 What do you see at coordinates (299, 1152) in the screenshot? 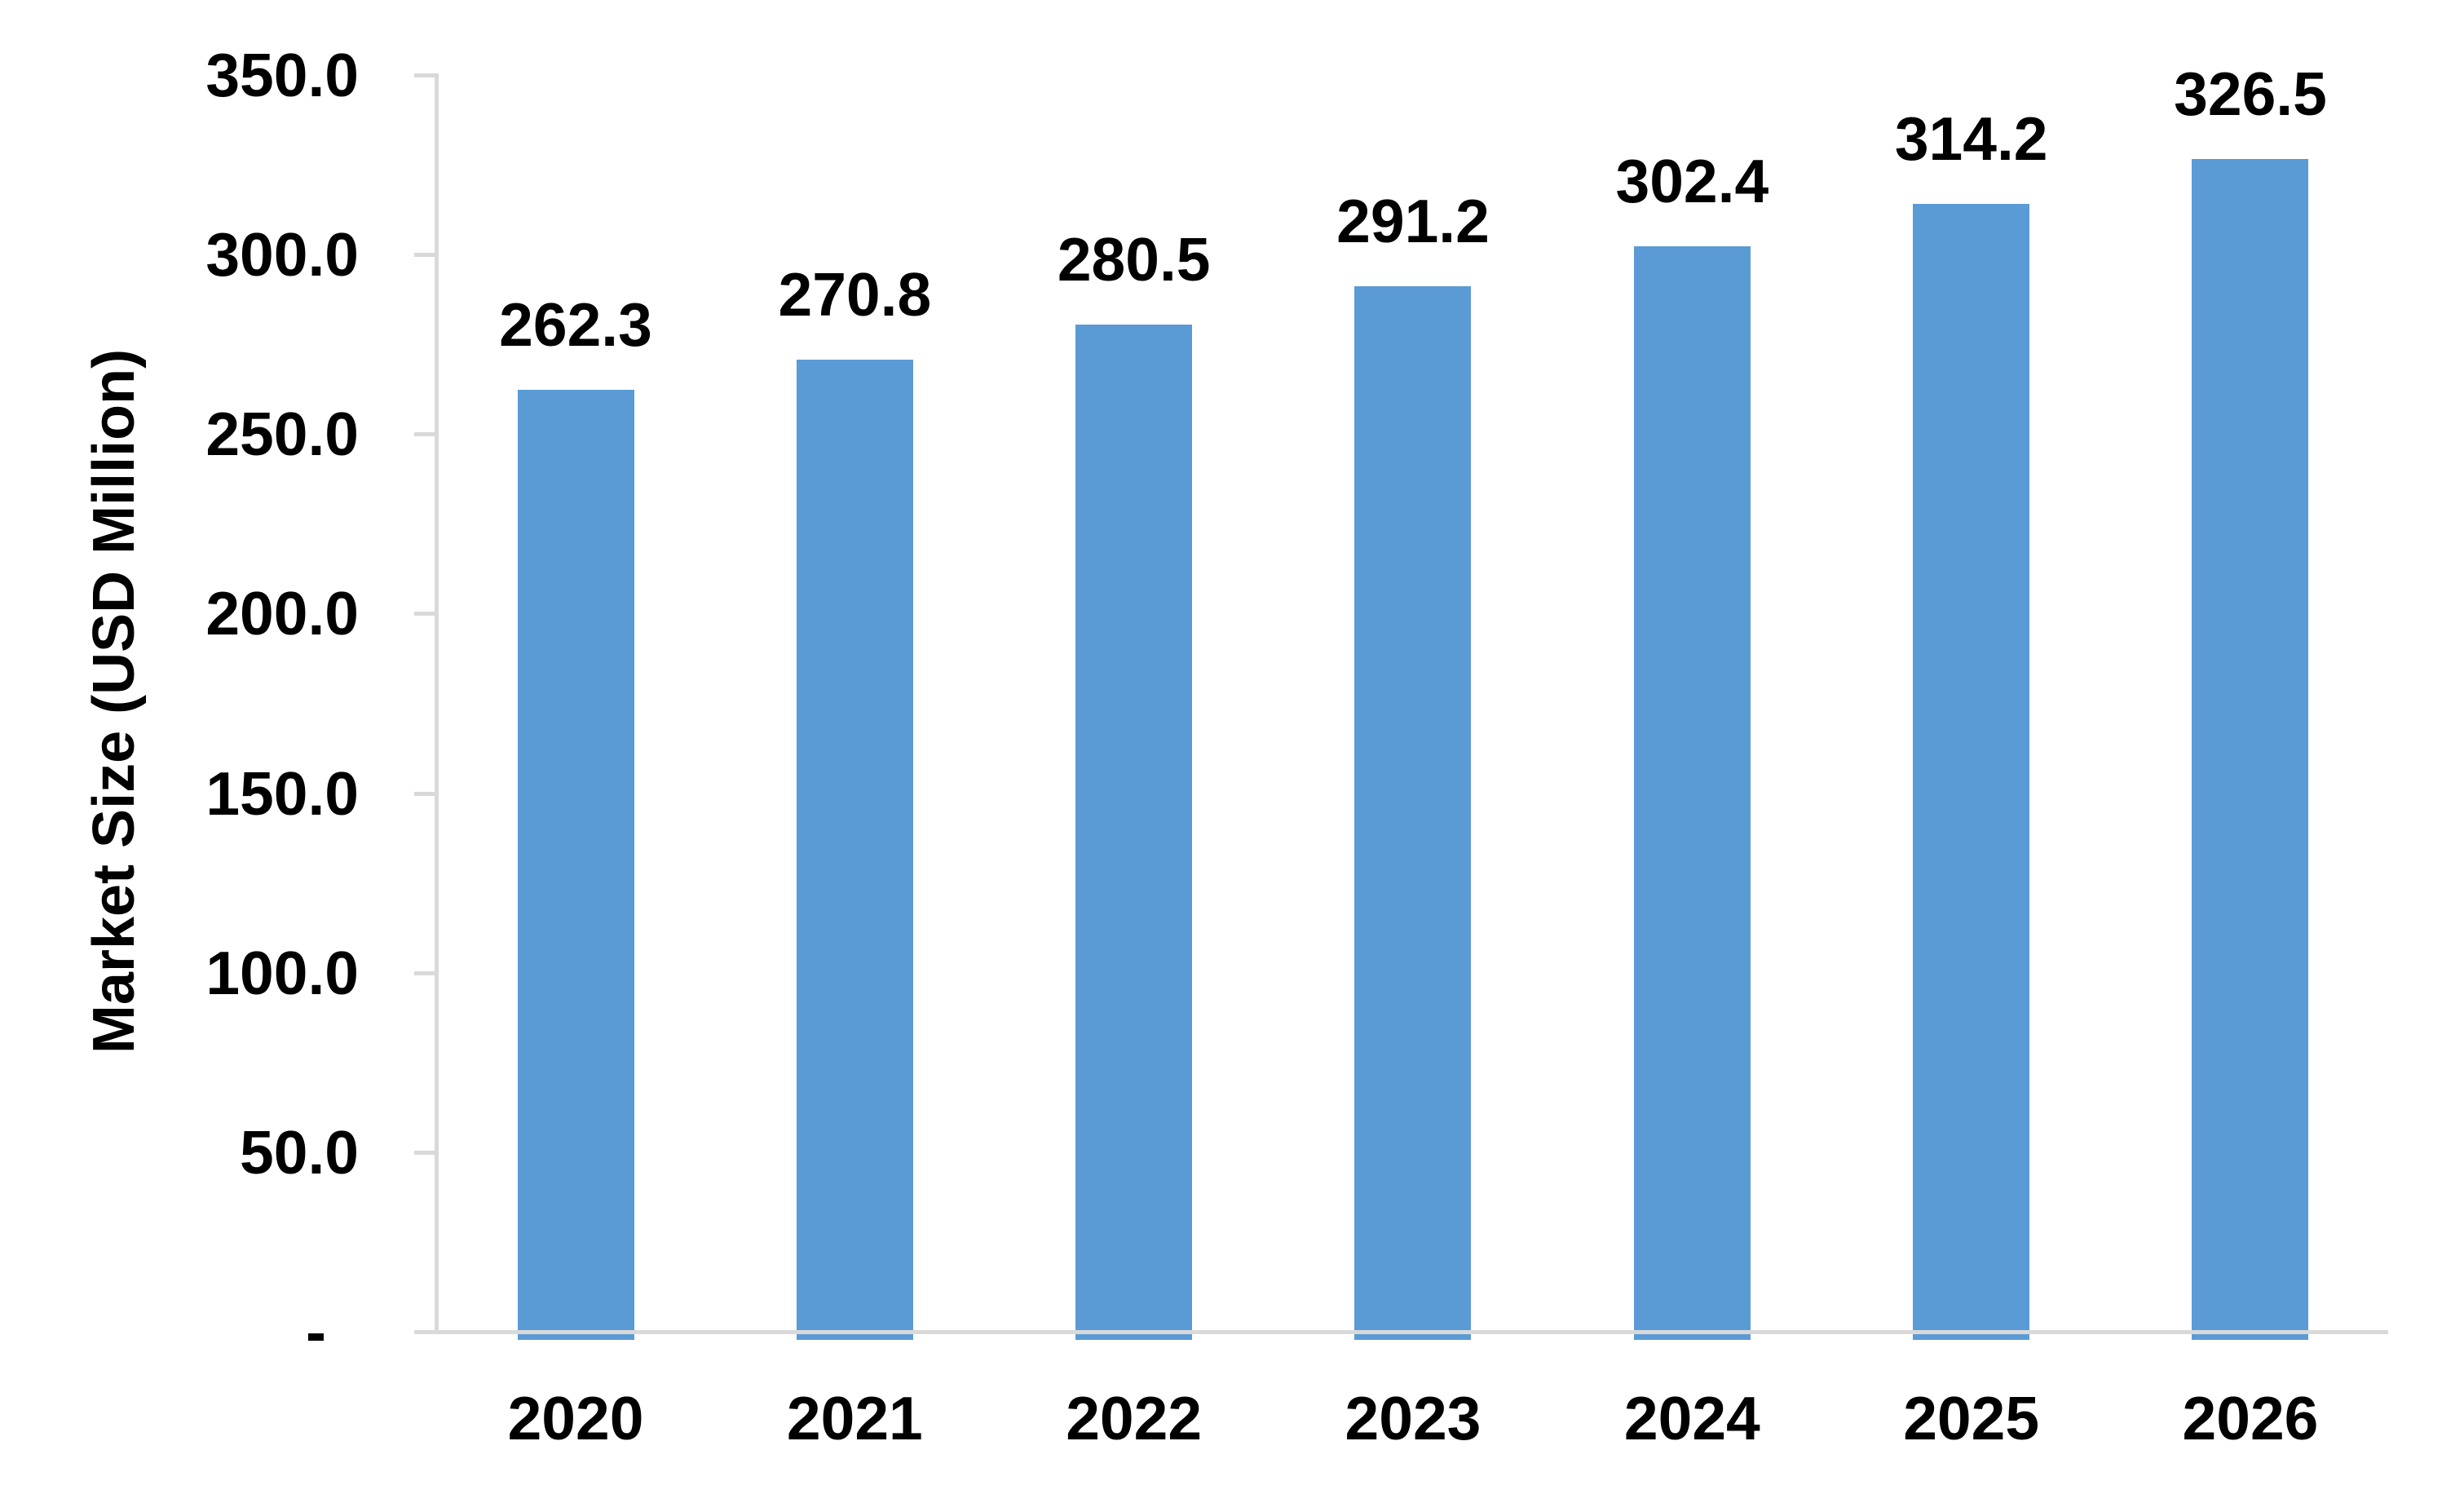
I see `y-tick-label: 50.0` at bounding box center [299, 1152].